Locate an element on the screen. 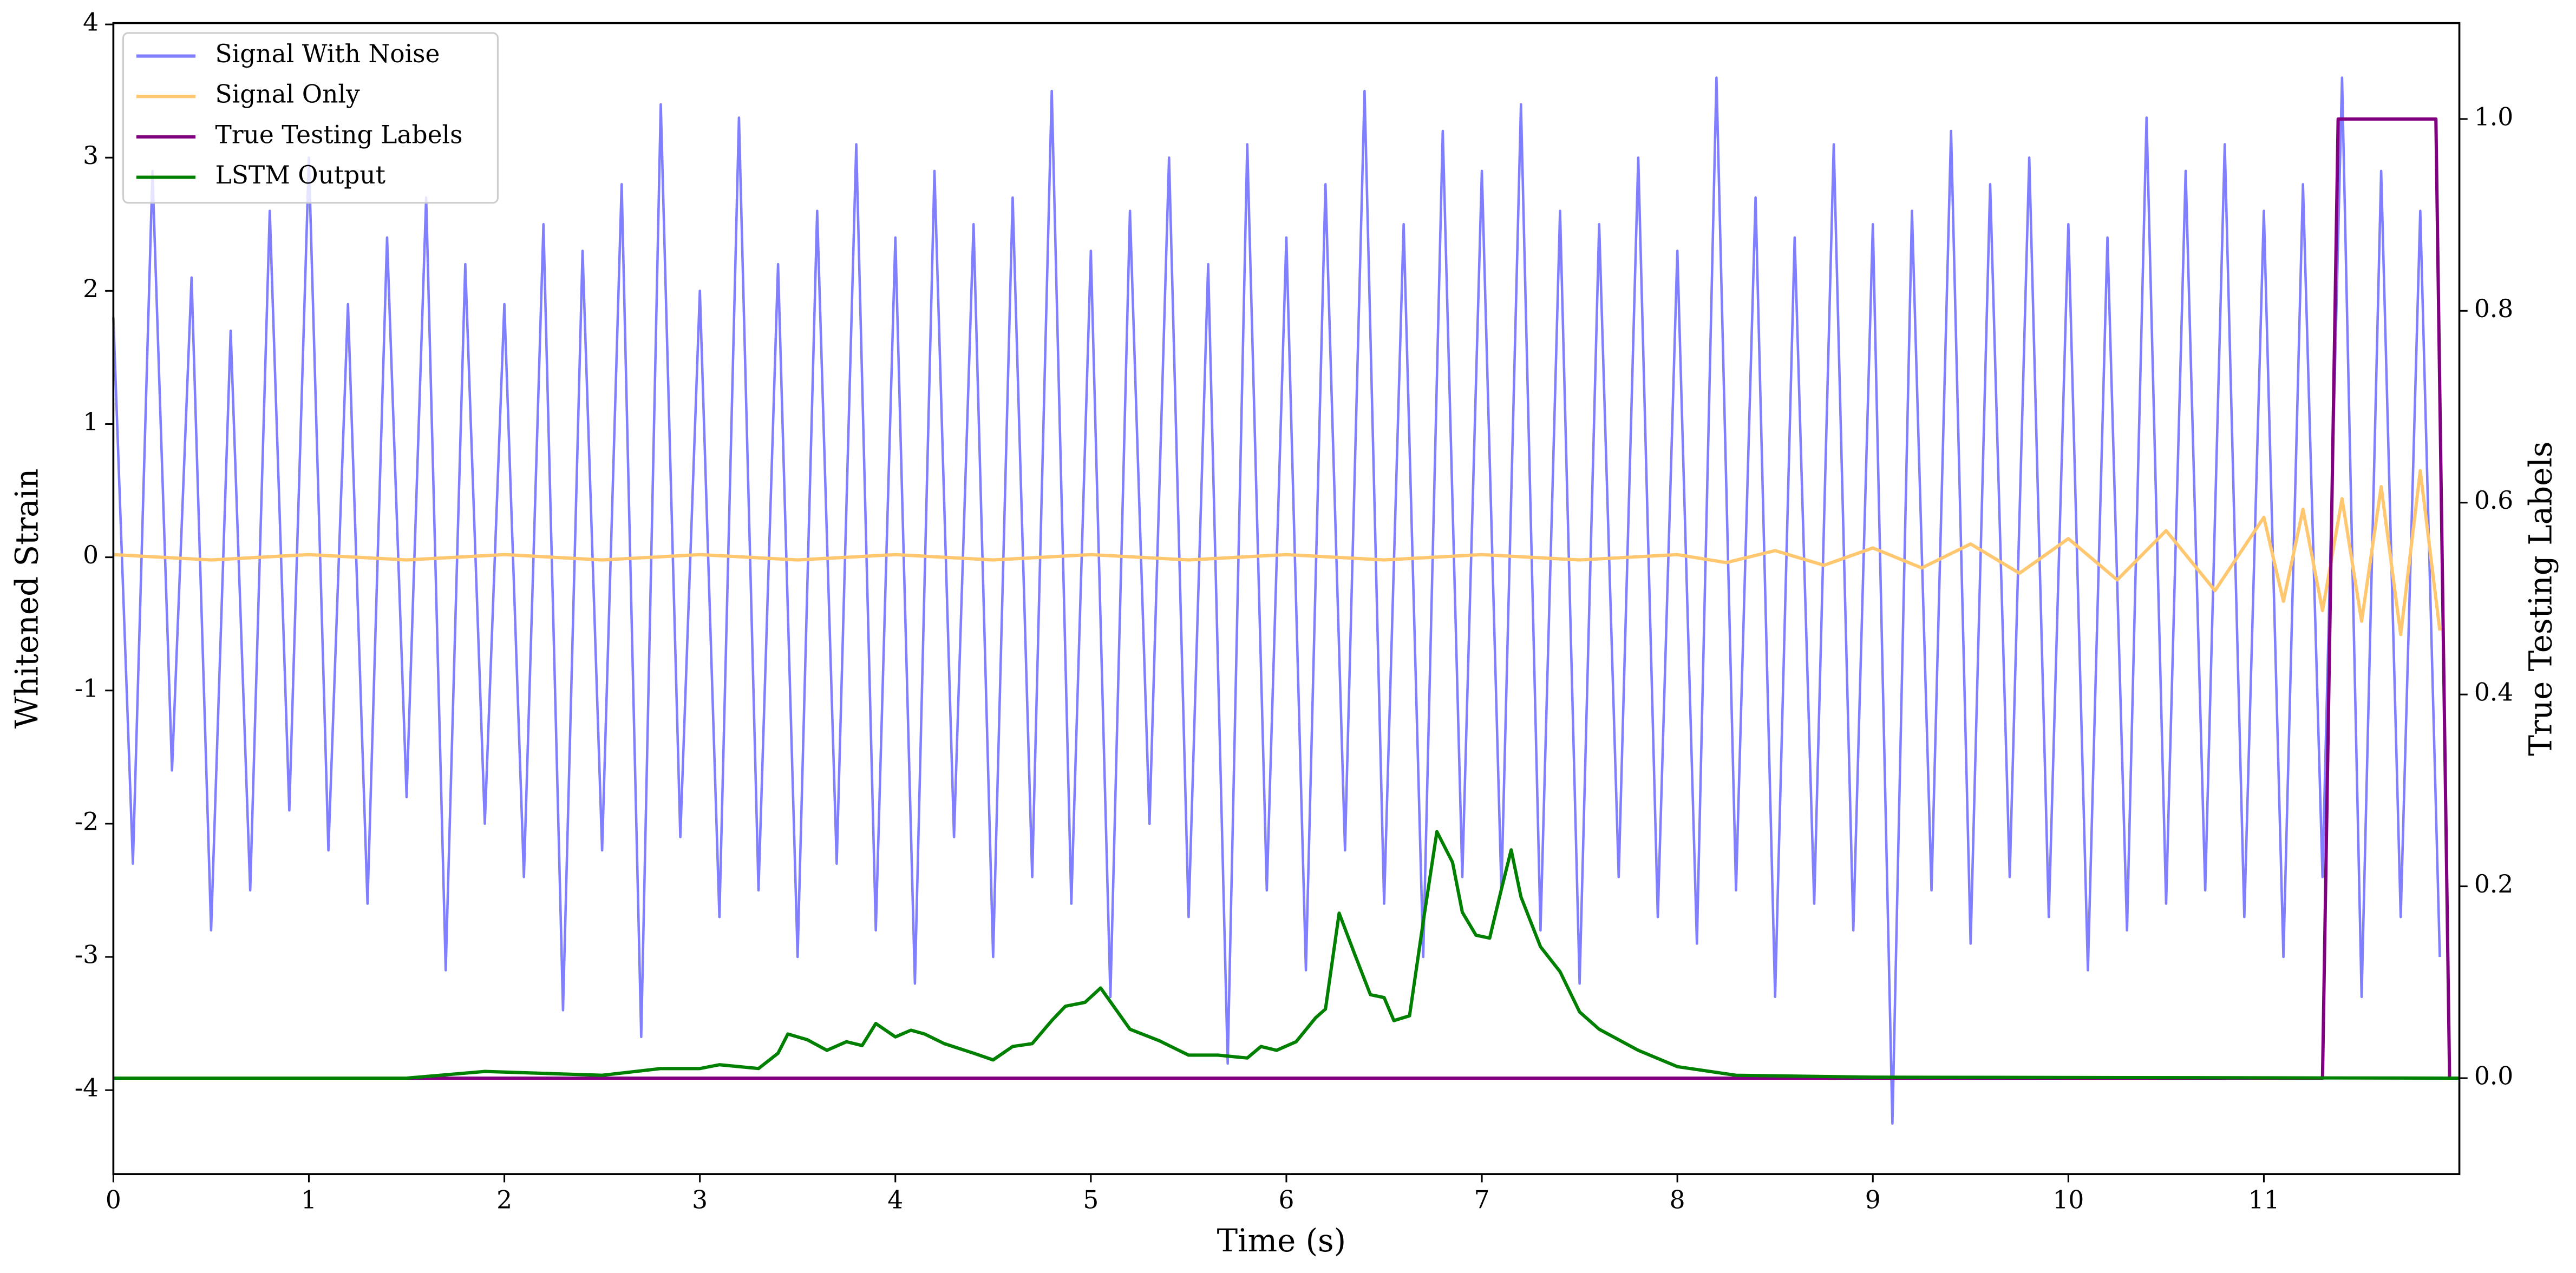 This screenshot has width=2576, height=1273. x-tick-label: 5 is located at coordinates (1091, 1199).